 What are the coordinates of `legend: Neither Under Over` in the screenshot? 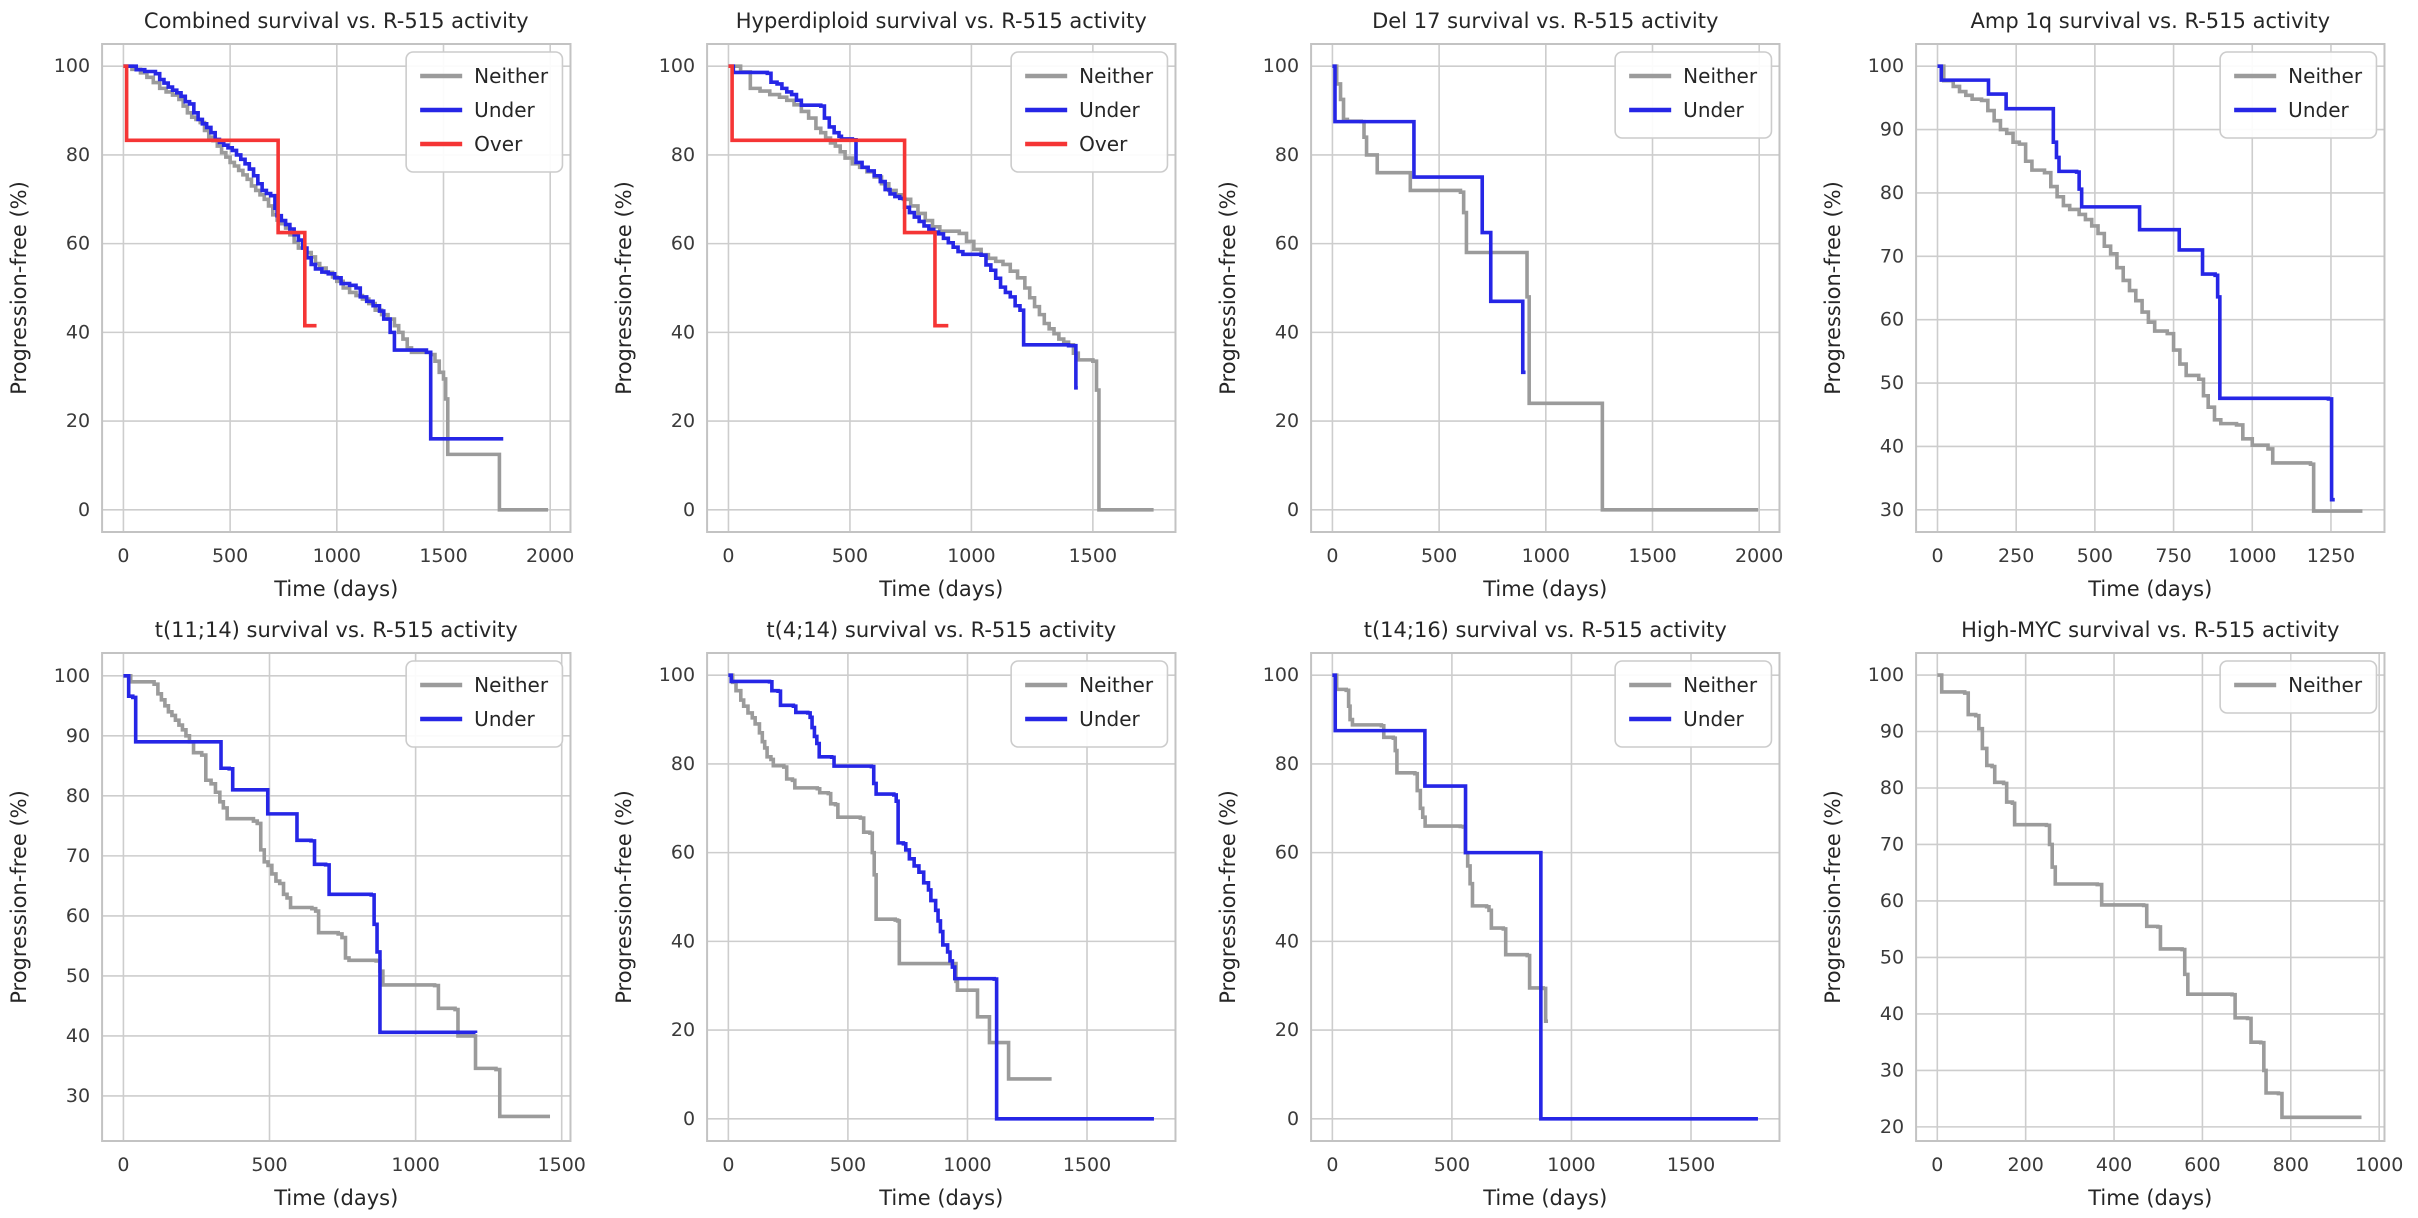 It's located at (1088, 112).